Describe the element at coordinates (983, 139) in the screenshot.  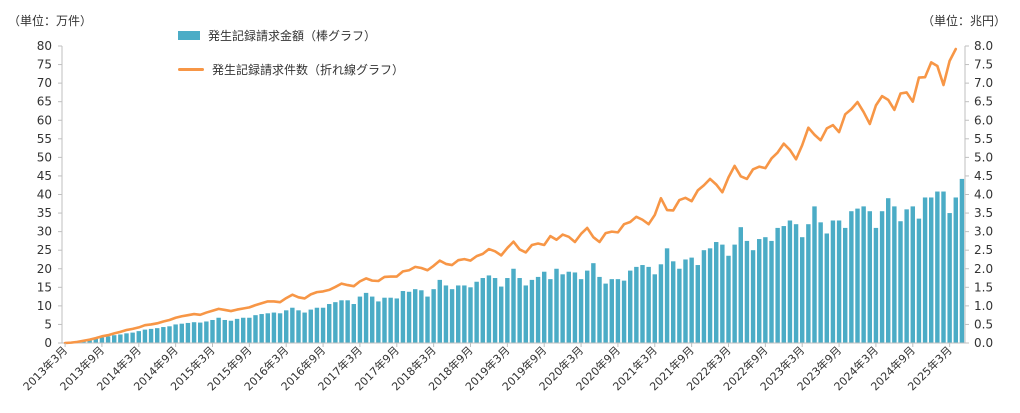
I see `right-tick-label: 5.5` at that location.